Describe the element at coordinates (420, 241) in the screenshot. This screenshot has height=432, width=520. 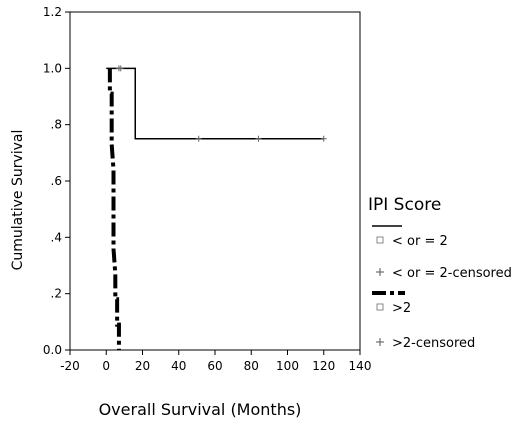
I see `legend-entry-label: < or = 2` at that location.